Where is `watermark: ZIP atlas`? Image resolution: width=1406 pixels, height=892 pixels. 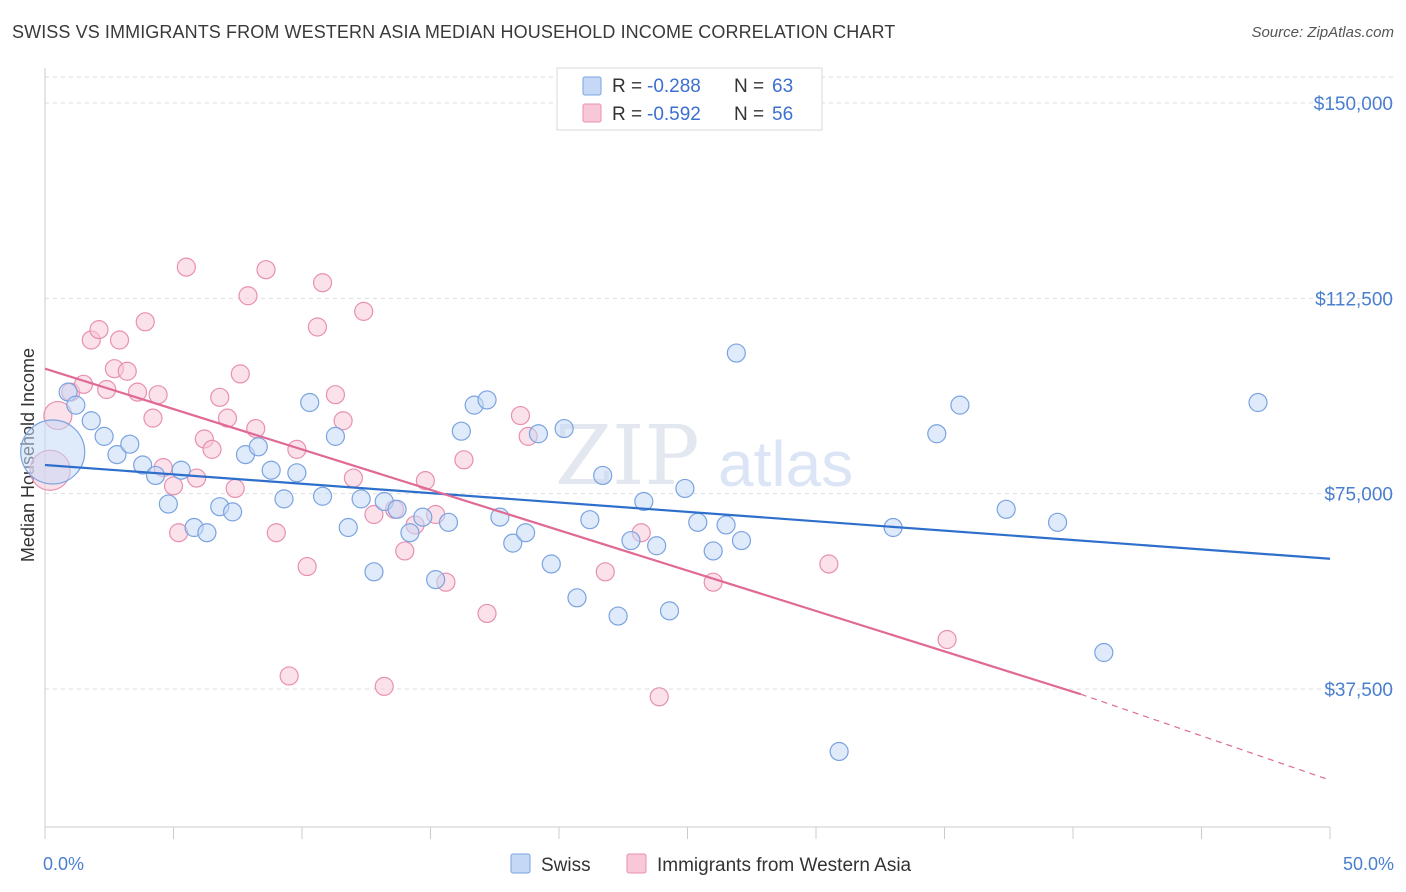 watermark: ZIP atlas is located at coordinates (704, 456).